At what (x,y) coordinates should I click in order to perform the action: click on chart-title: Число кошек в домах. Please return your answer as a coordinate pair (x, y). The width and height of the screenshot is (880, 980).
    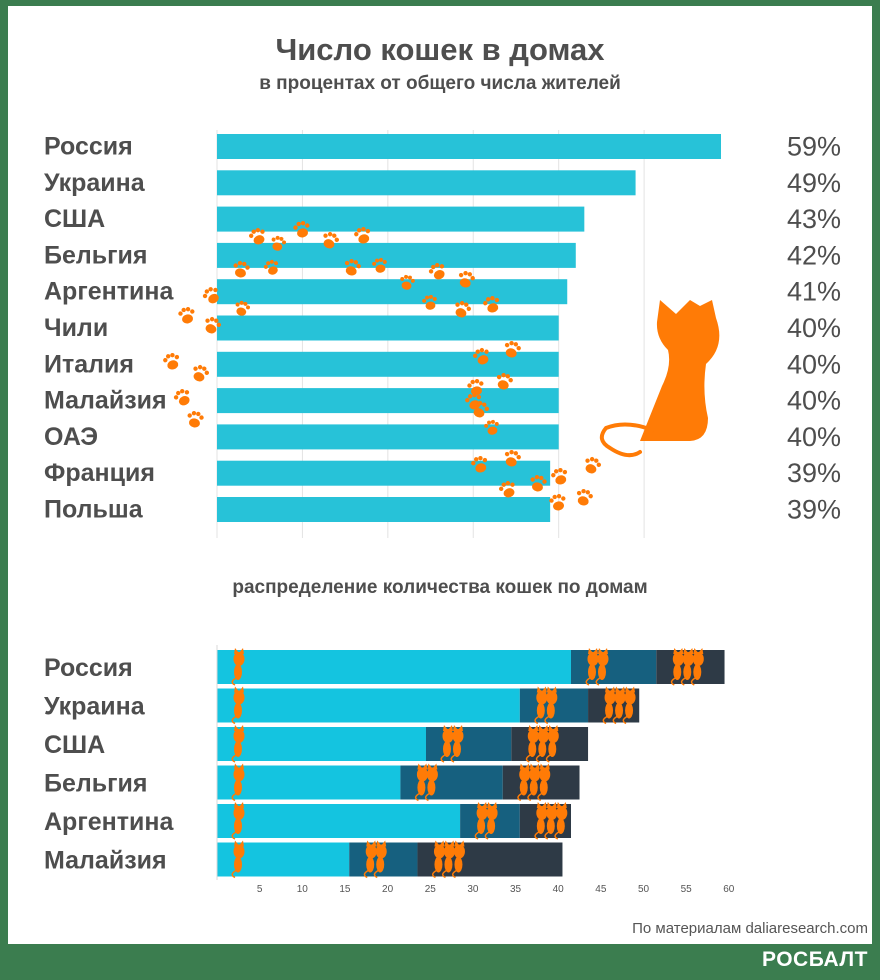
    Looking at the image, I should click on (440, 49).